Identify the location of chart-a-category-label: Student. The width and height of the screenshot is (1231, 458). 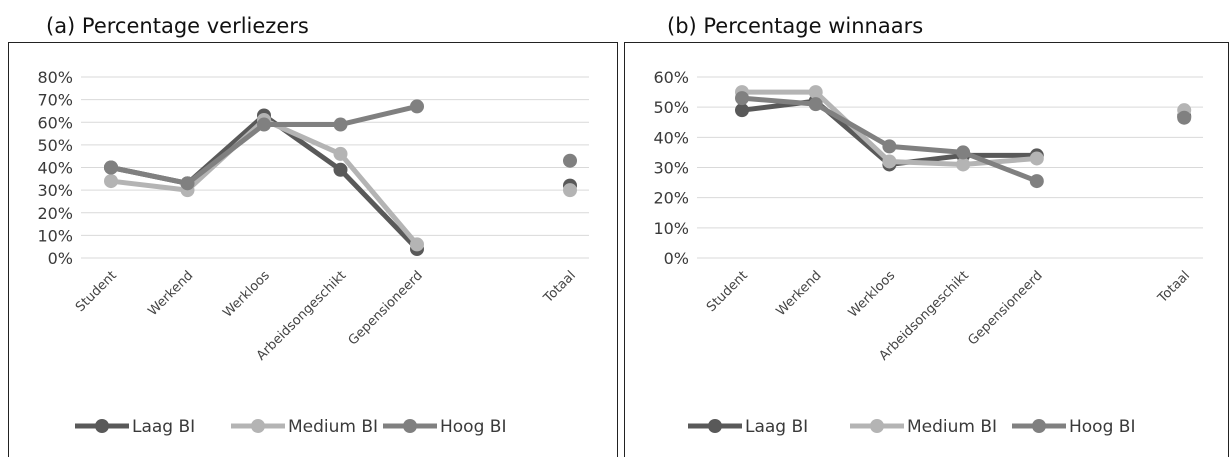
(96, 291).